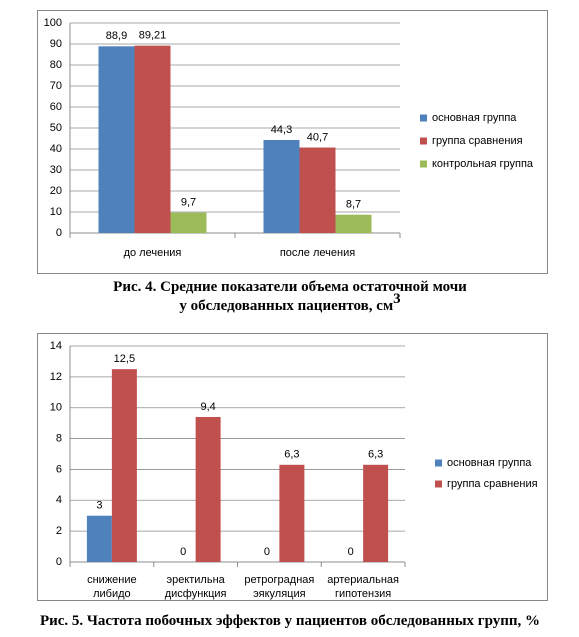  Describe the element at coordinates (196, 594) in the screenshot. I see `x-tick-label: дисфункция` at that location.